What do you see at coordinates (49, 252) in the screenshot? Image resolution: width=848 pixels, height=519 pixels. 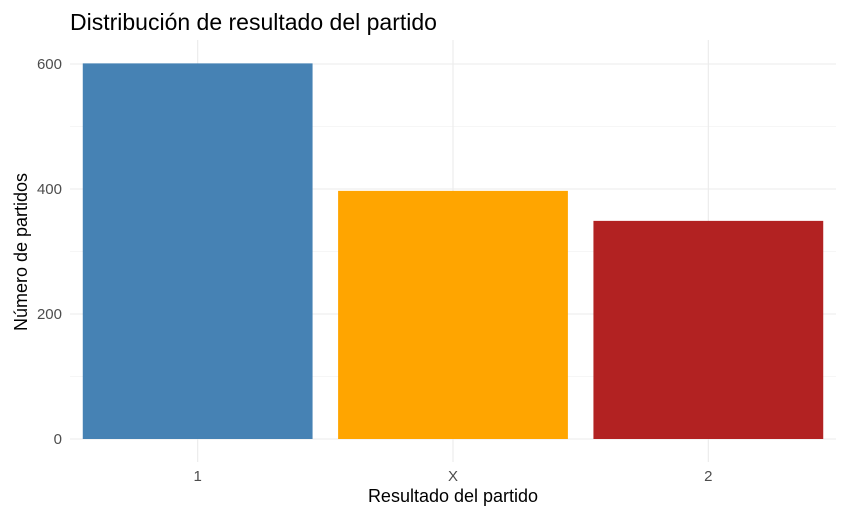 I see `y-axis-ticks: 0 200 400 600` at bounding box center [49, 252].